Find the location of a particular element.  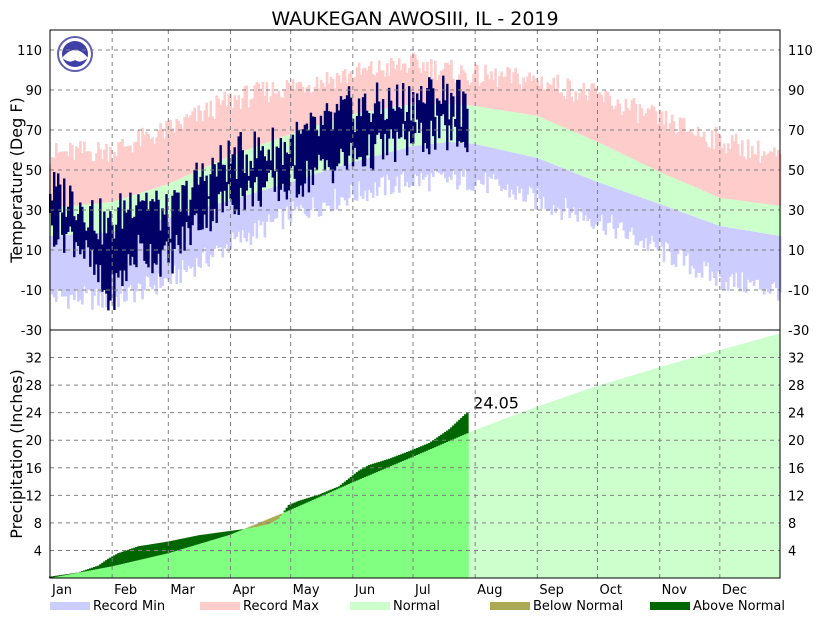

month-label: Apr is located at coordinates (243, 590).